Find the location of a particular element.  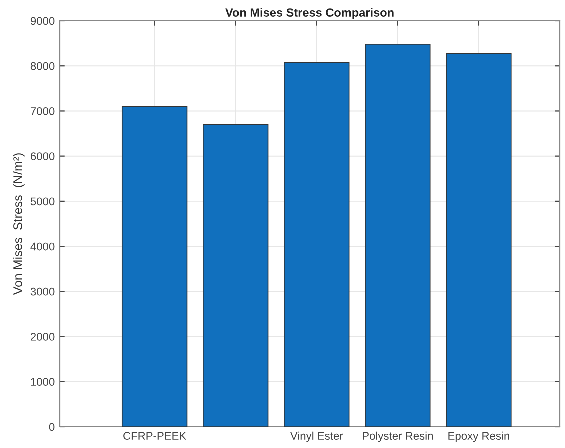

y-tick-label: 3000 is located at coordinates (42, 292).